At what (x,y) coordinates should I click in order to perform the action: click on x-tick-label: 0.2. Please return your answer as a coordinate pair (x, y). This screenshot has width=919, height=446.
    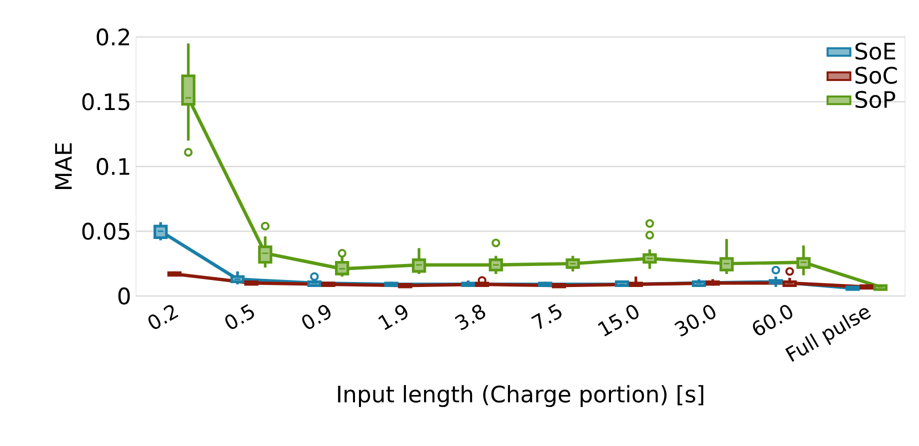
    Looking at the image, I should click on (163, 317).